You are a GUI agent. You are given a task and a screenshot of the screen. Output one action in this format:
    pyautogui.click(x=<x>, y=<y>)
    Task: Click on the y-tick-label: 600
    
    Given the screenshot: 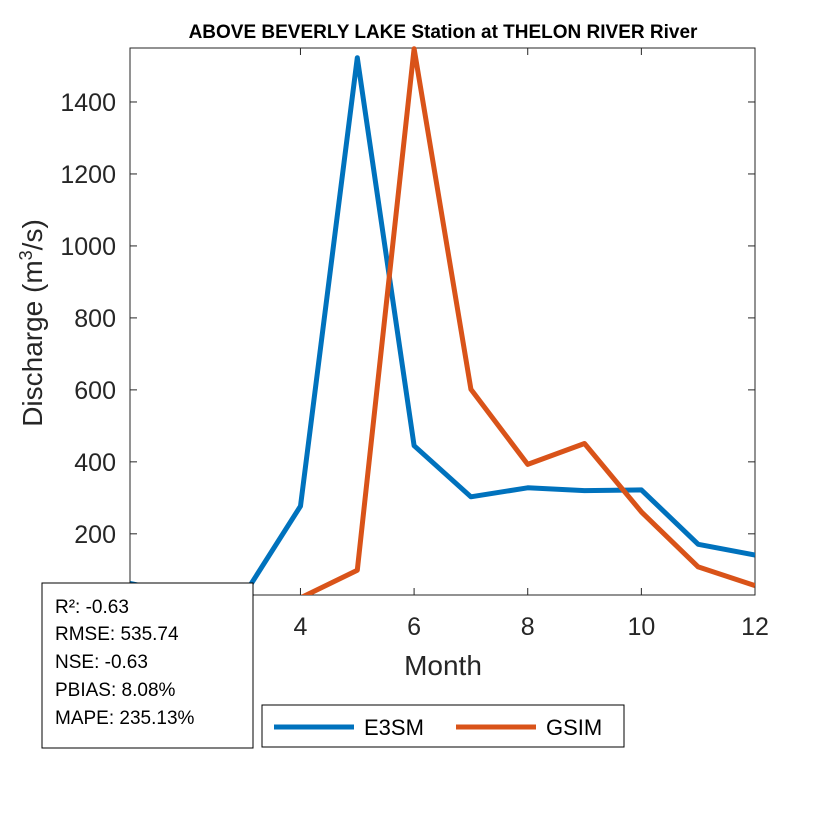 What is the action you would take?
    pyautogui.click(x=95, y=391)
    